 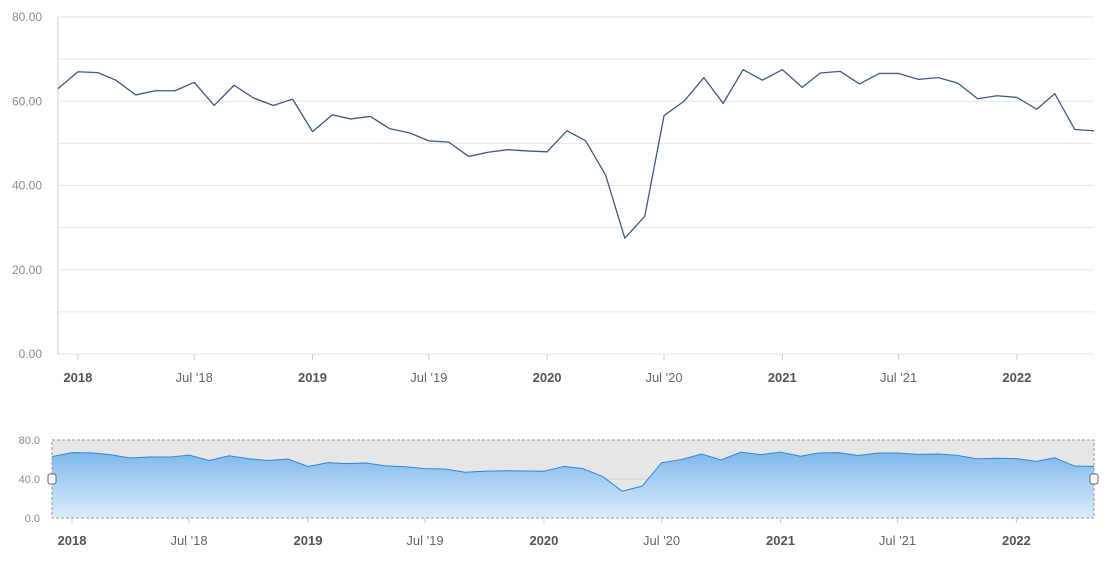 What do you see at coordinates (188, 540) in the screenshot?
I see `navigator-x-tick-label: Jul '18` at bounding box center [188, 540].